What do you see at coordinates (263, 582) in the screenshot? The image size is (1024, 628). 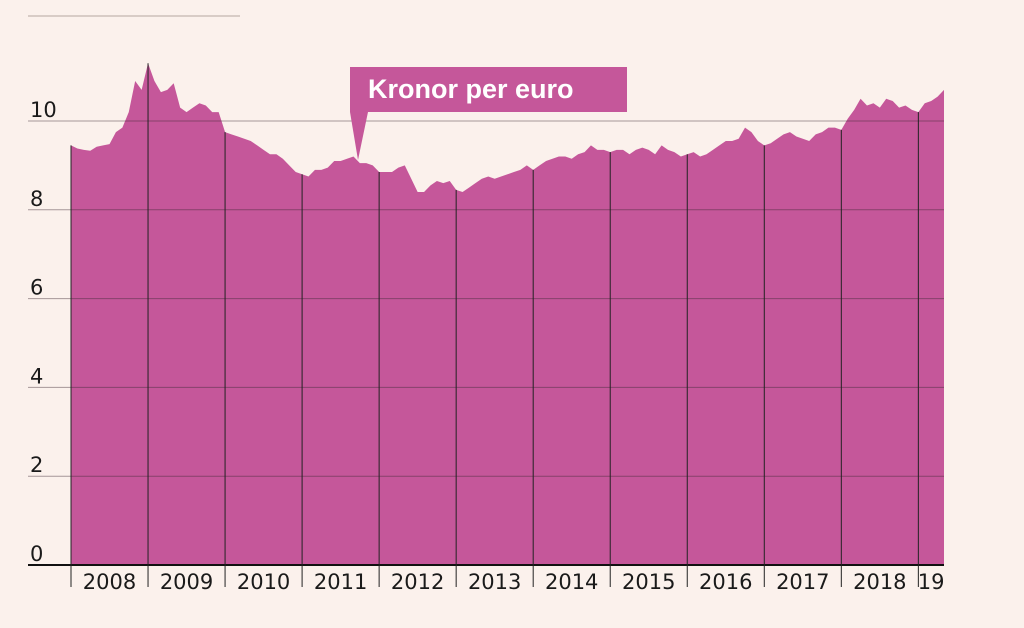 I see `x-tick-label: 2010` at bounding box center [263, 582].